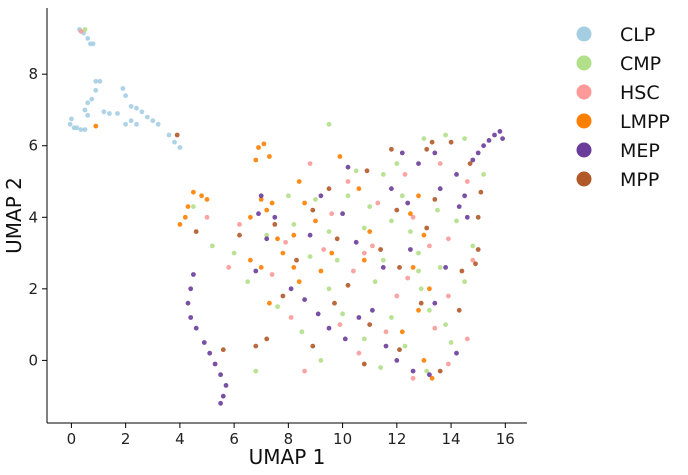 Image resolution: width=688 pixels, height=475 pixels. I want to click on legend-label: CMP, so click(640, 64).